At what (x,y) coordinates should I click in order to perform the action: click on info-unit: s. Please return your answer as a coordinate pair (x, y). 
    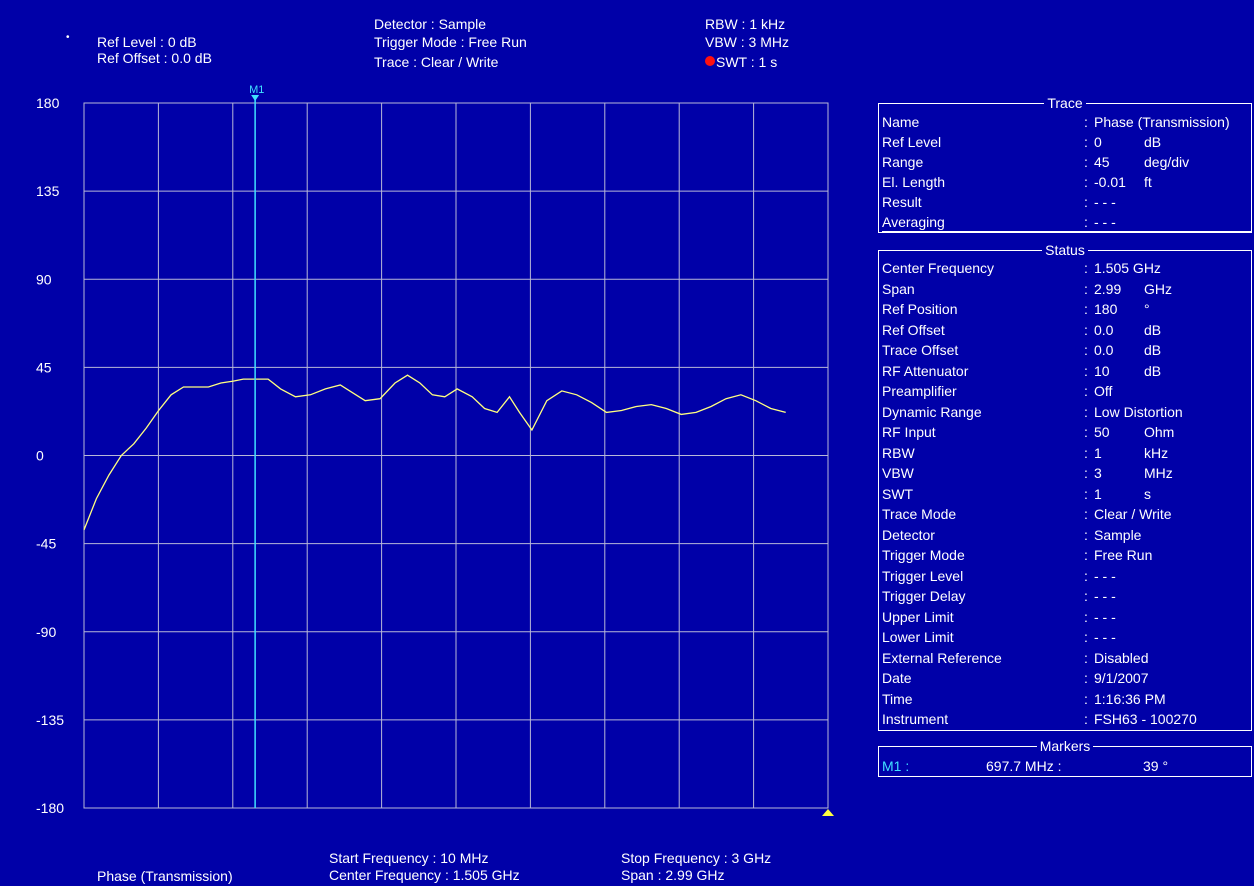
    Looking at the image, I should click on (1147, 493).